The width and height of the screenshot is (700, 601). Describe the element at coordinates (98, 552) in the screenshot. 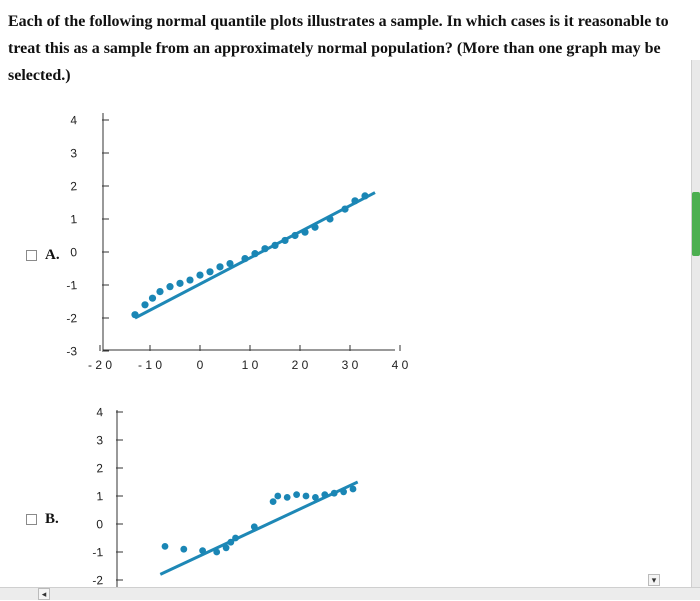

I see `plot-b-y-tick-label: -1` at that location.